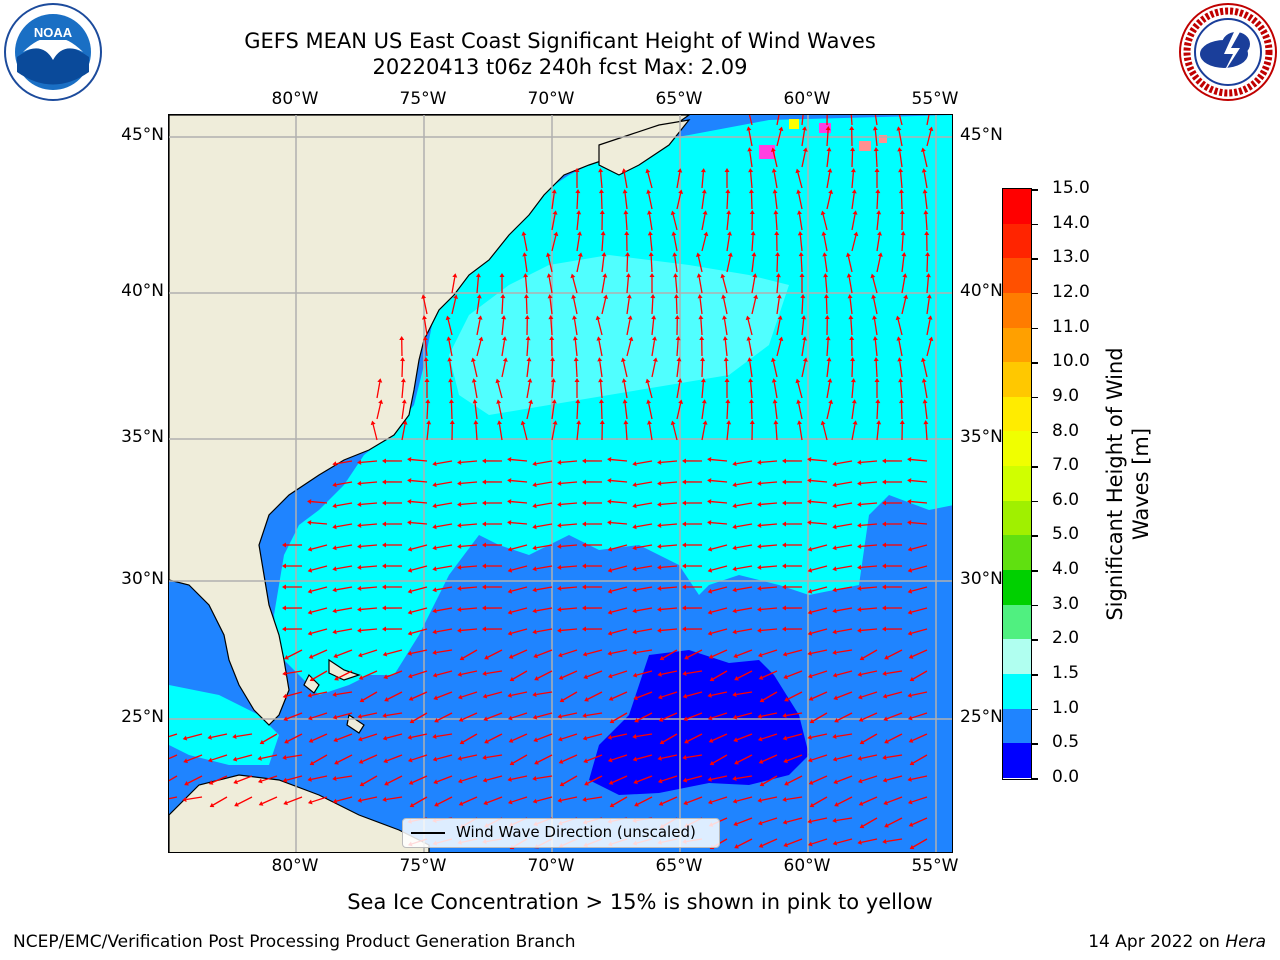  Describe the element at coordinates (1017, 241) in the screenshot. I see `colorbar-segment` at that location.